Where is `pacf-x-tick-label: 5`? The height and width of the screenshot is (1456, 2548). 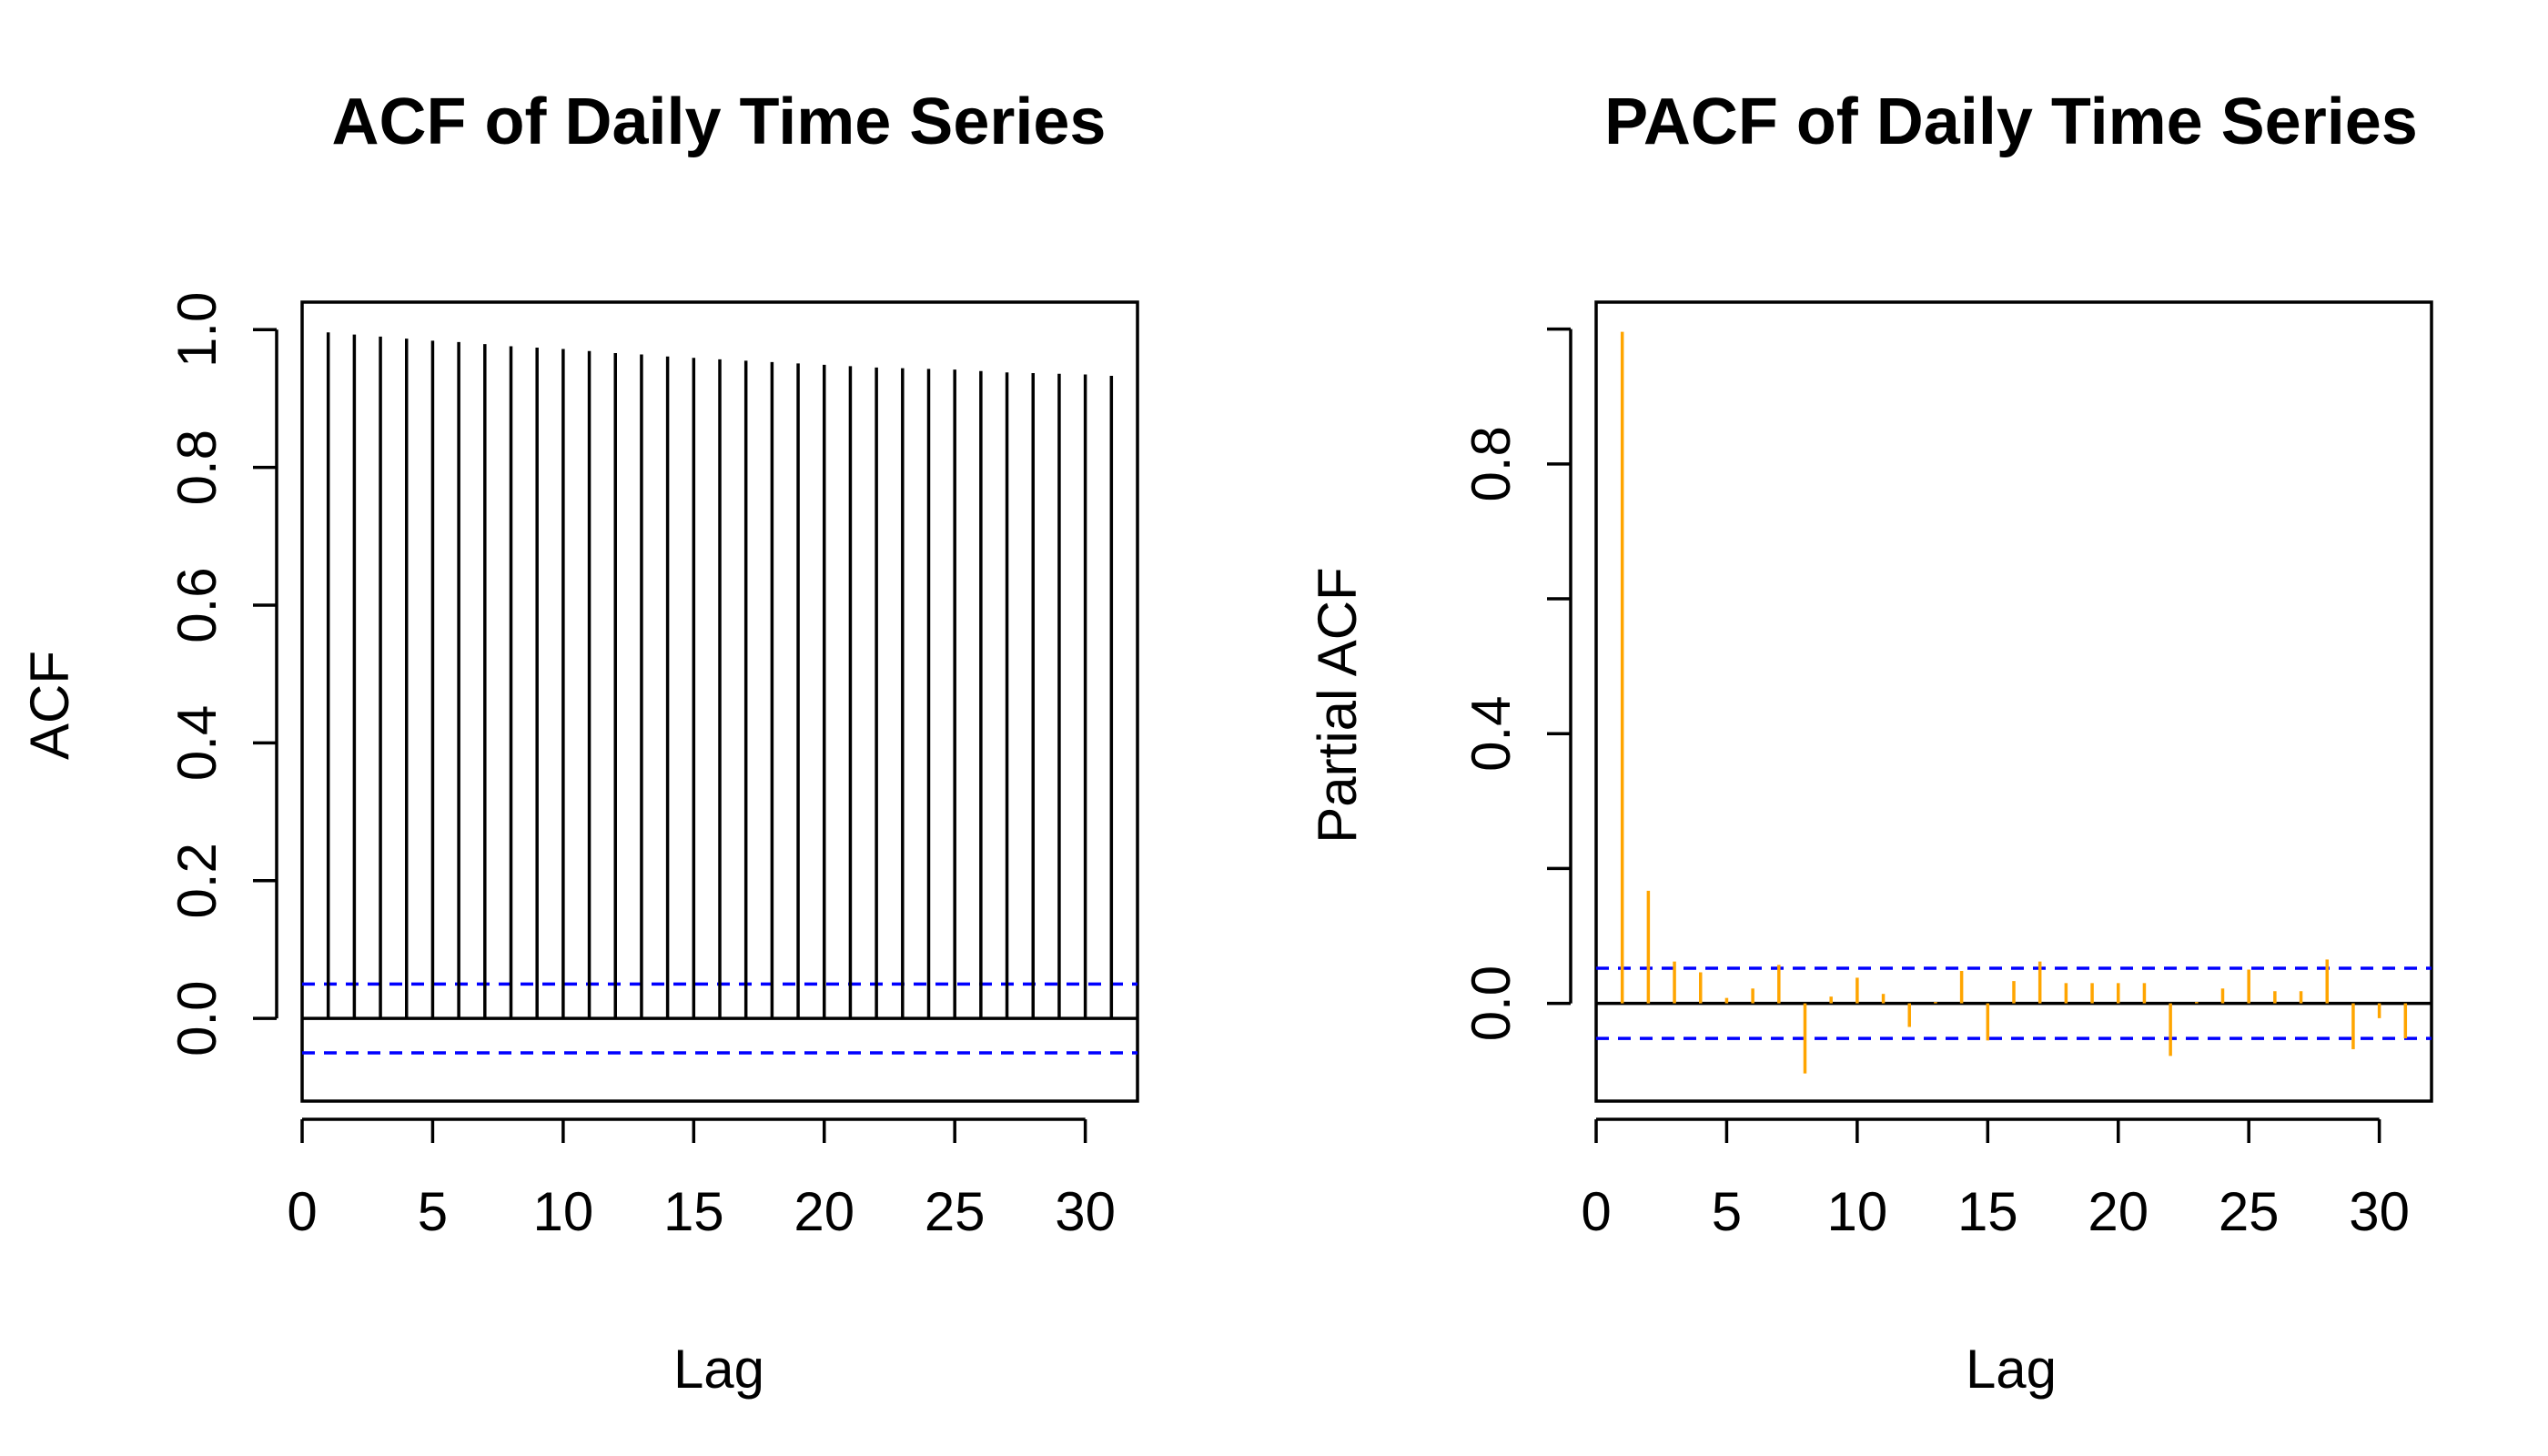
pacf-x-tick-label: 5 is located at coordinates (1727, 1212).